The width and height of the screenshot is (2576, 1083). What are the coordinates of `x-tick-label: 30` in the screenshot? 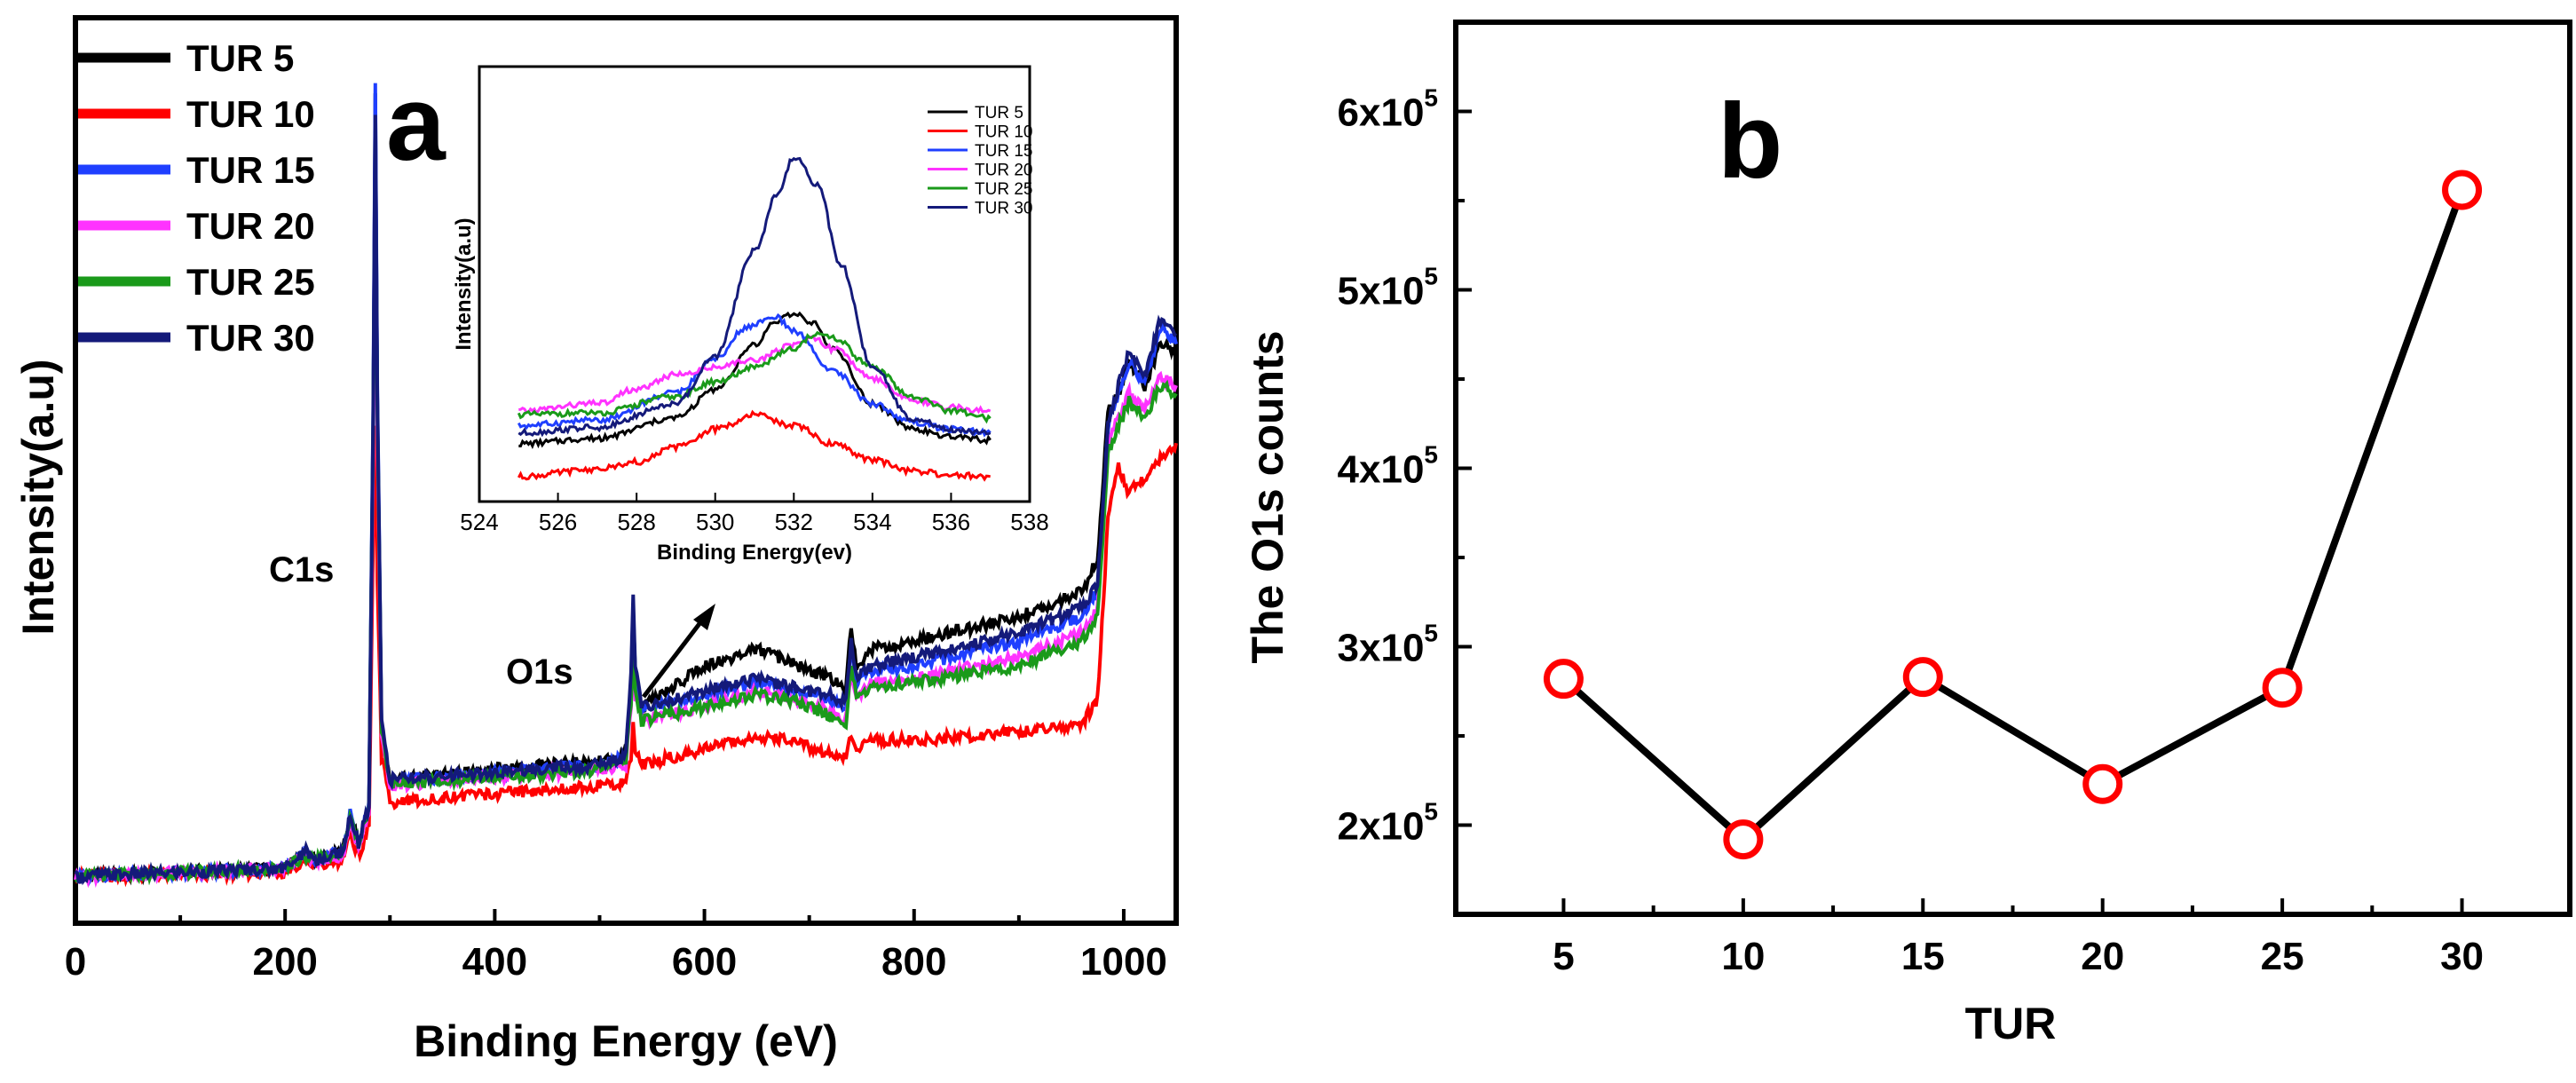 It's located at (2462, 956).